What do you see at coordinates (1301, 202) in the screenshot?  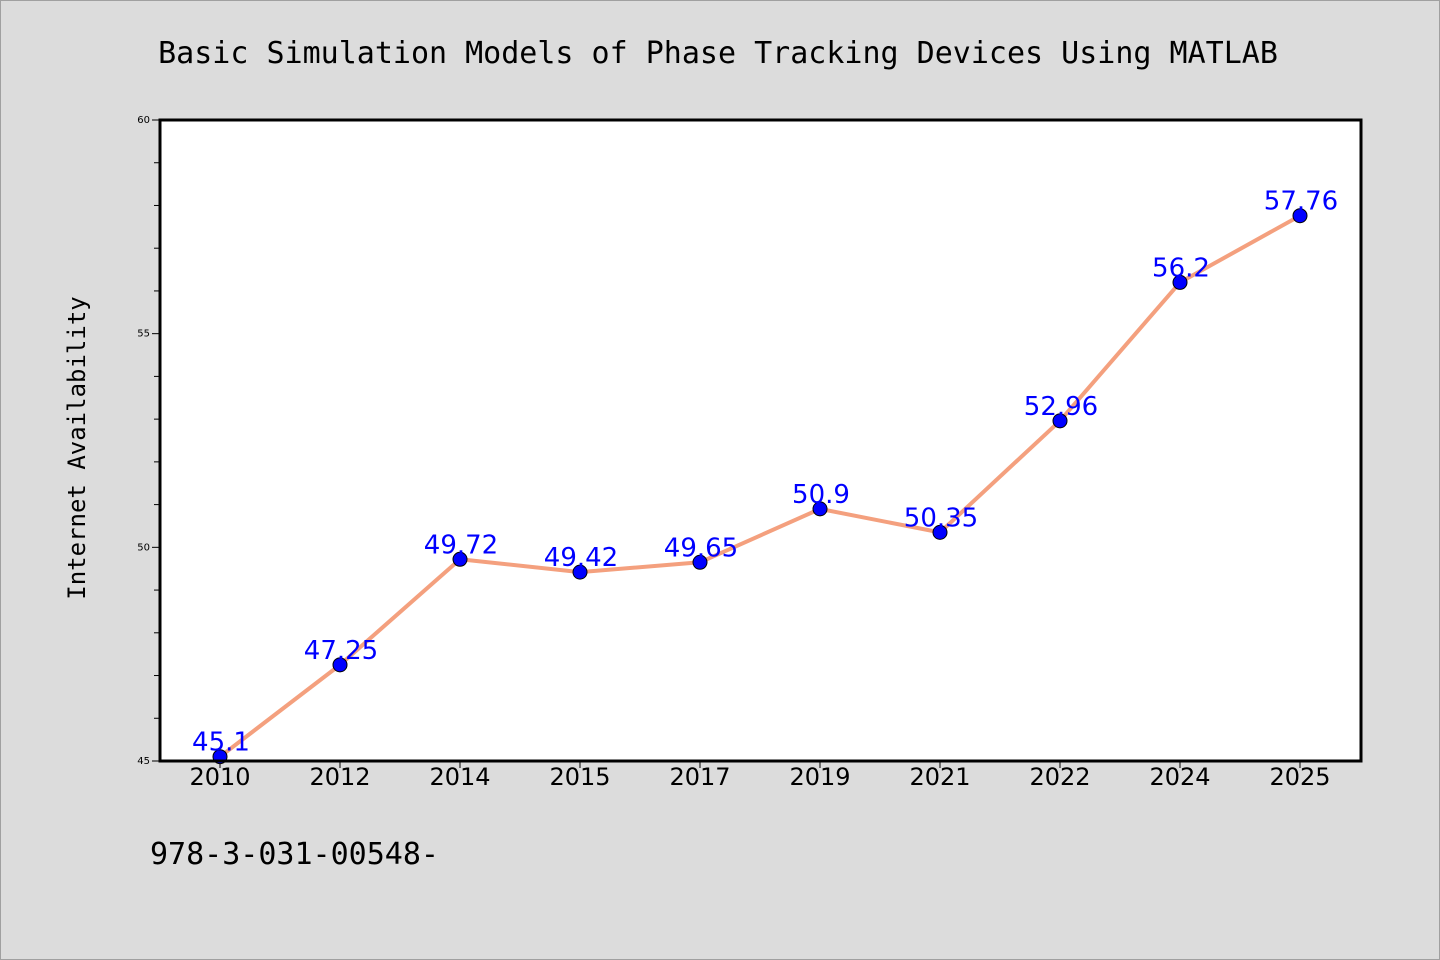 I see `data-label: 57.76` at bounding box center [1301, 202].